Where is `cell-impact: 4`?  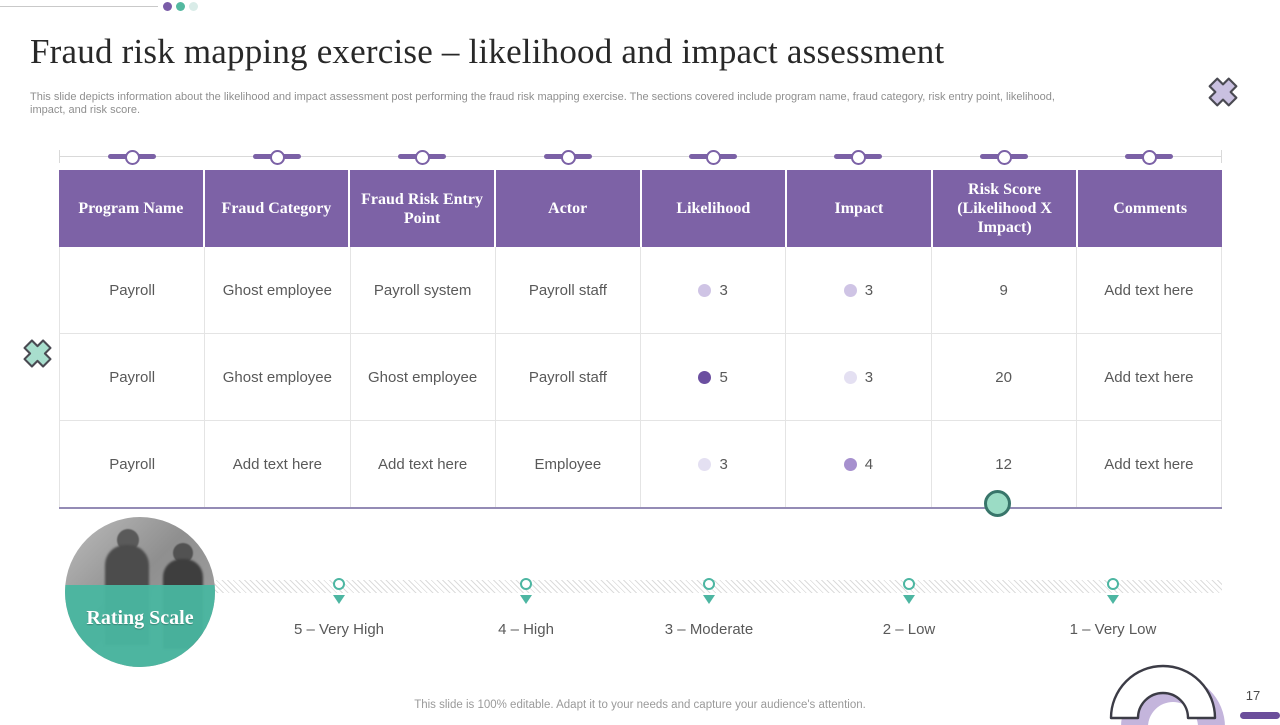 cell-impact: 4 is located at coordinates (859, 464).